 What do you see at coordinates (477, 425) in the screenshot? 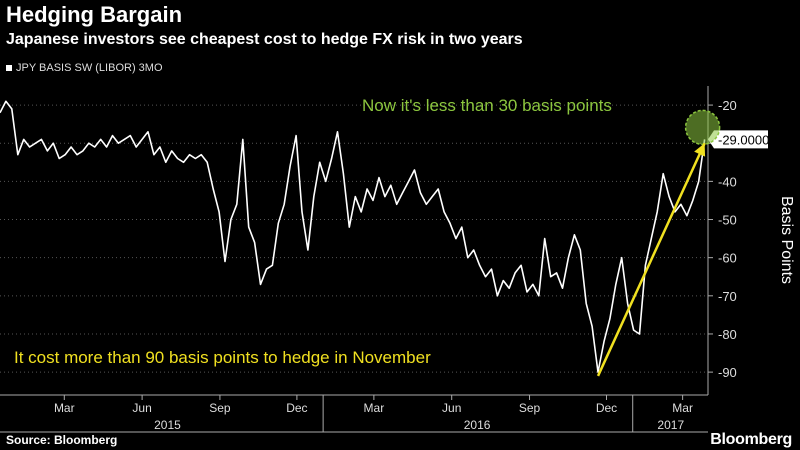
I see `year-label: 2016` at bounding box center [477, 425].